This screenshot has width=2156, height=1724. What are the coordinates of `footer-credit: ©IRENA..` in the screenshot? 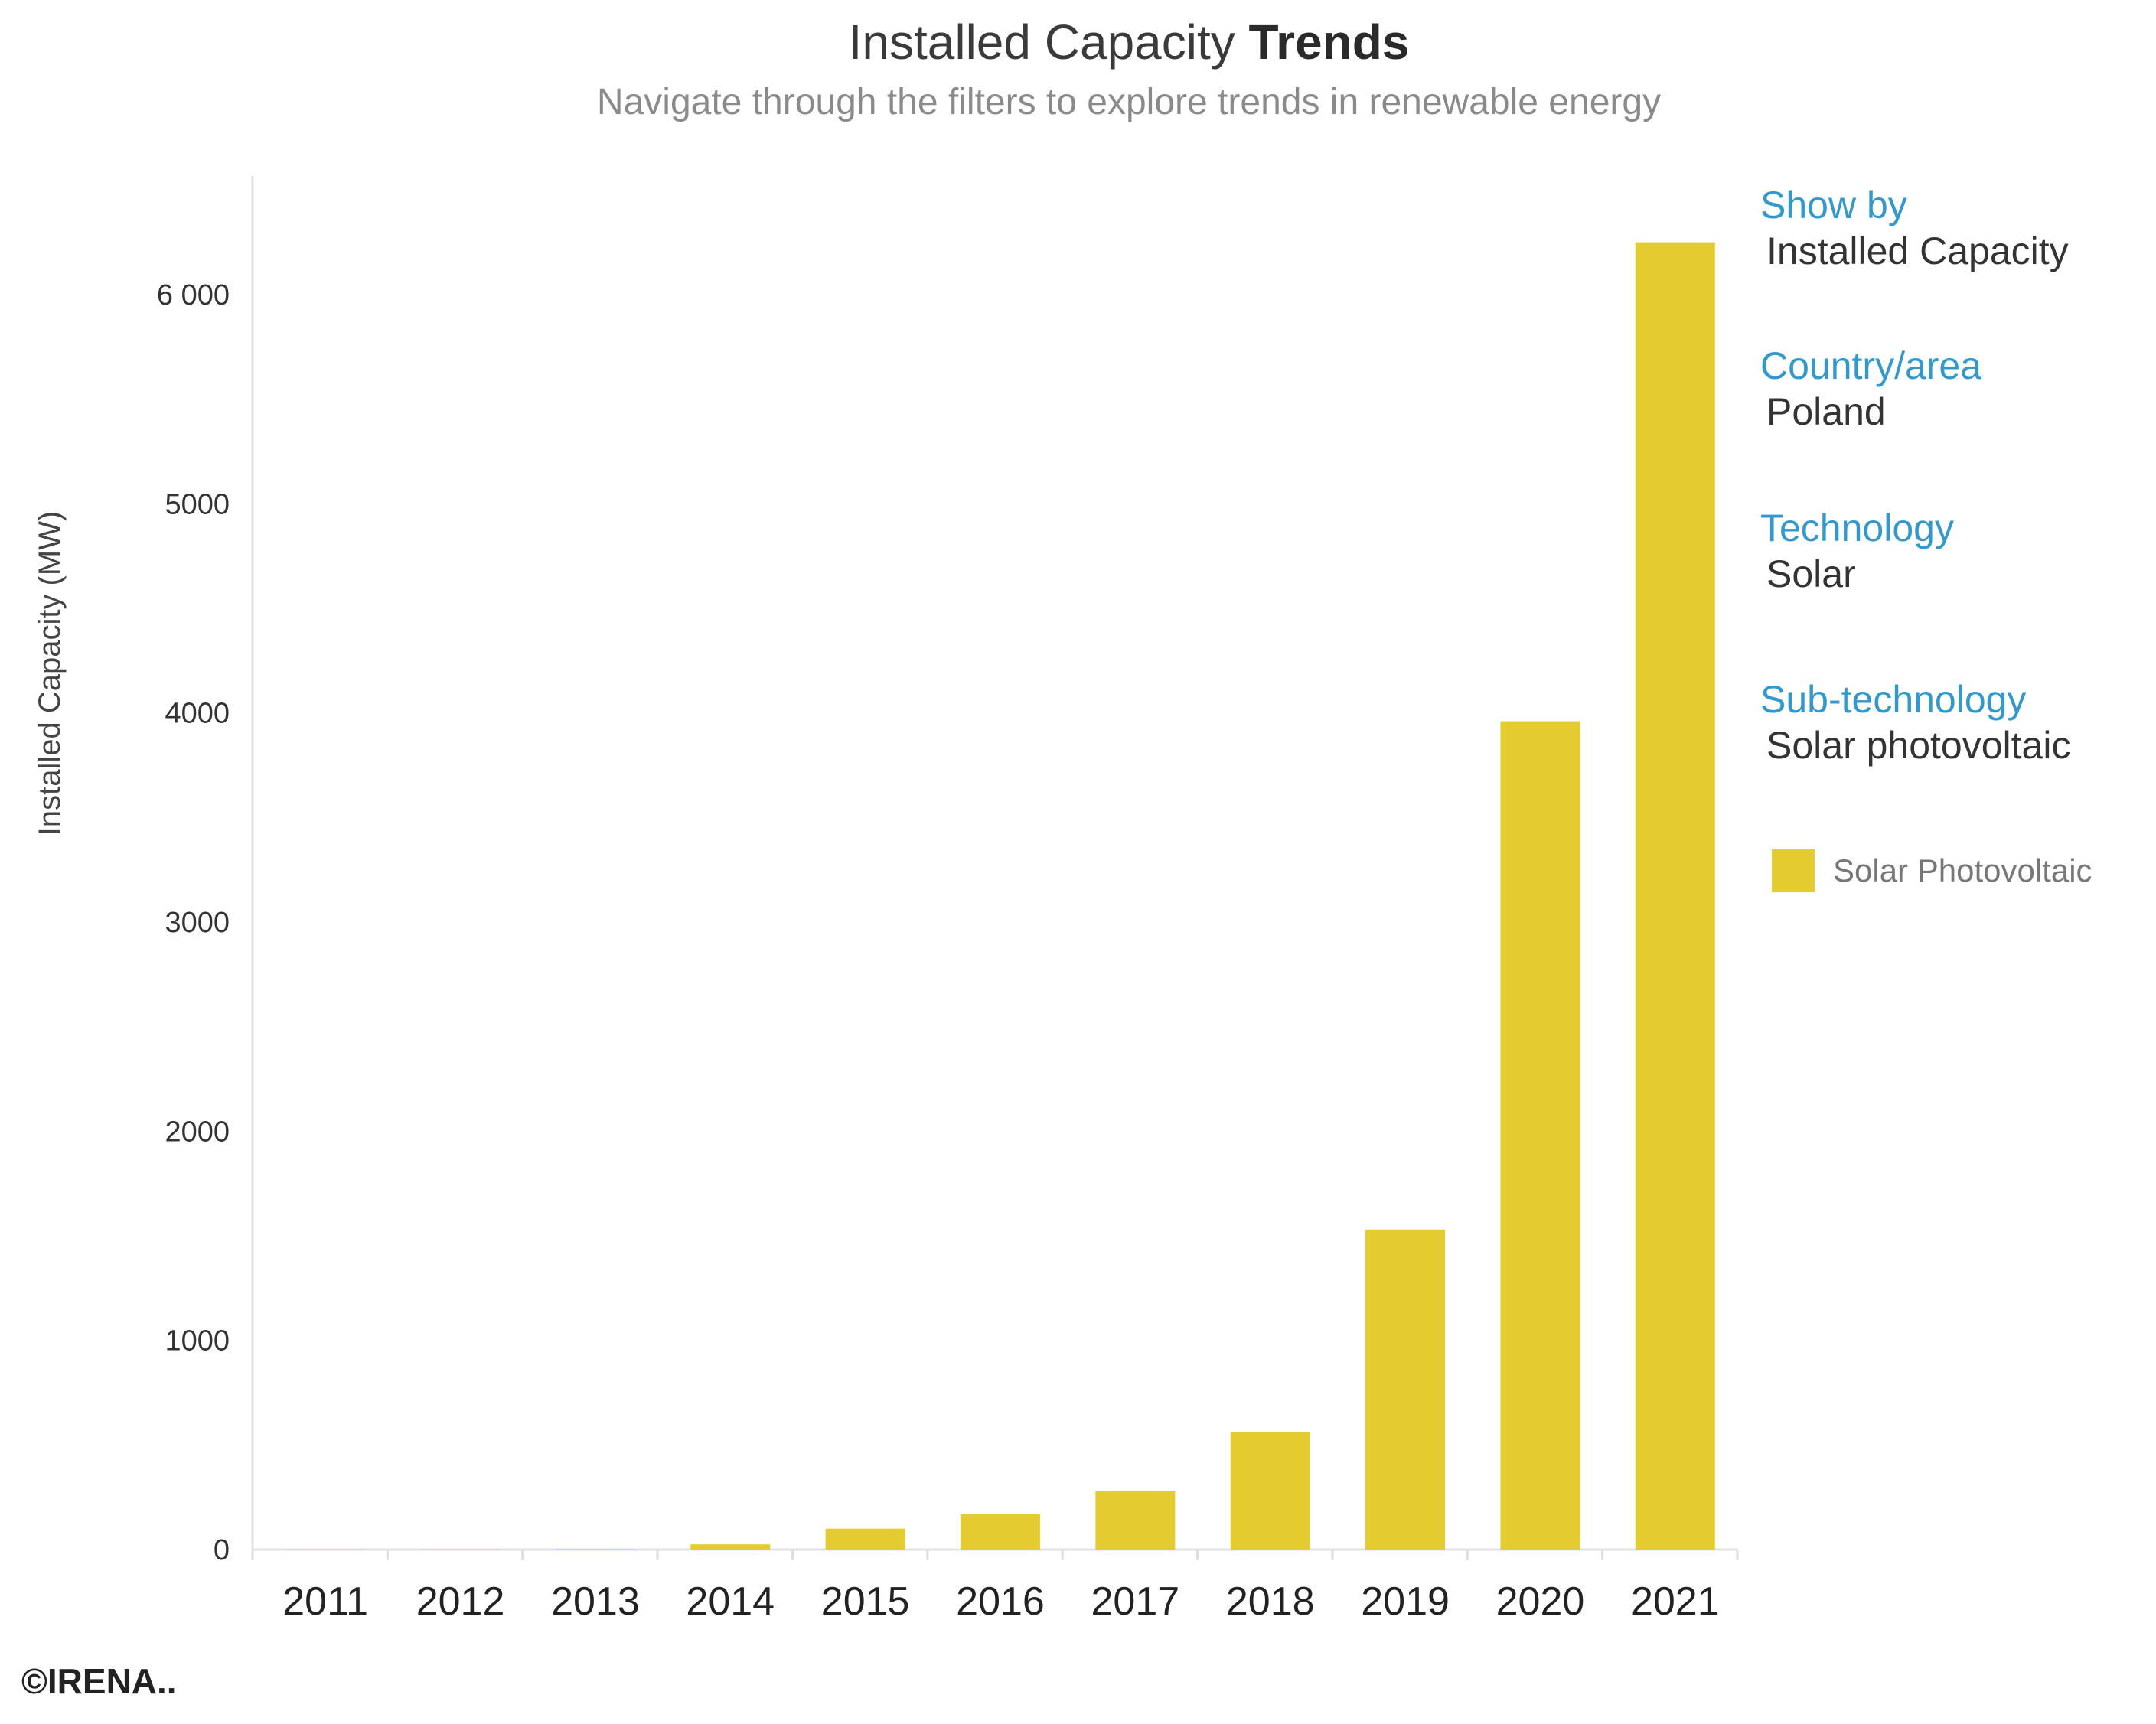 It's located at (99, 1681).